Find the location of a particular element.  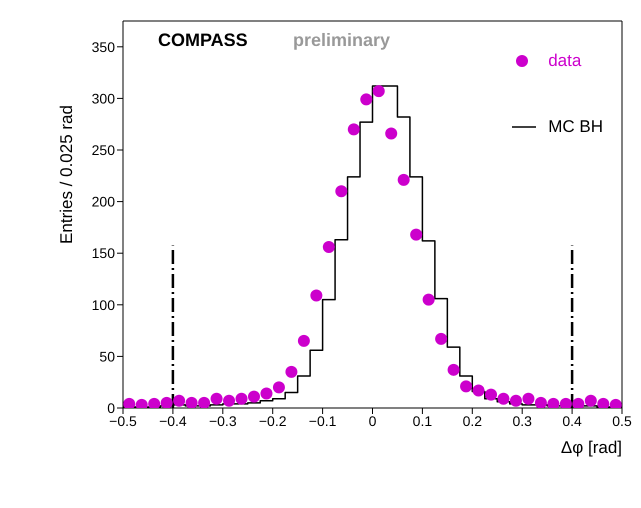

legend-label: MC BH is located at coordinates (575, 127).